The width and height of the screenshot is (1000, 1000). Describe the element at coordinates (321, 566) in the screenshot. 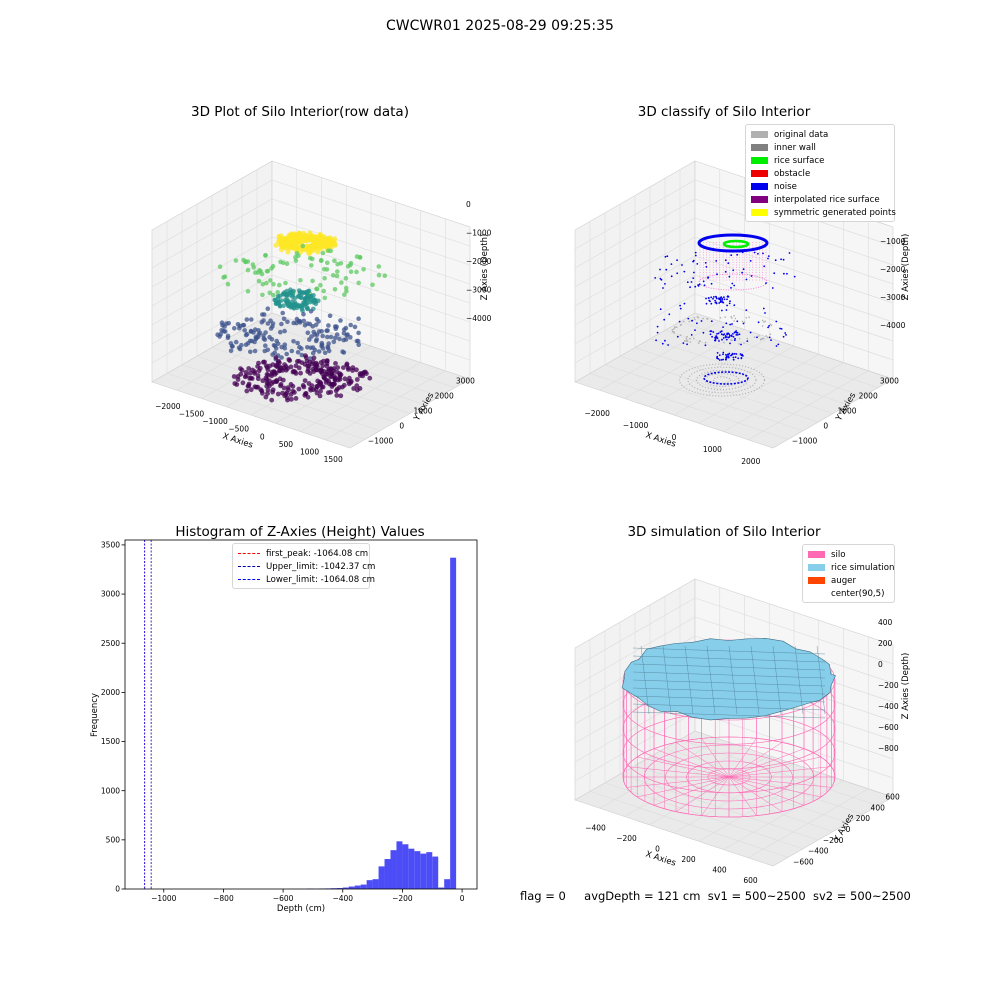

I see `legend-label: Upper_limit: -1042.37 cm` at that location.